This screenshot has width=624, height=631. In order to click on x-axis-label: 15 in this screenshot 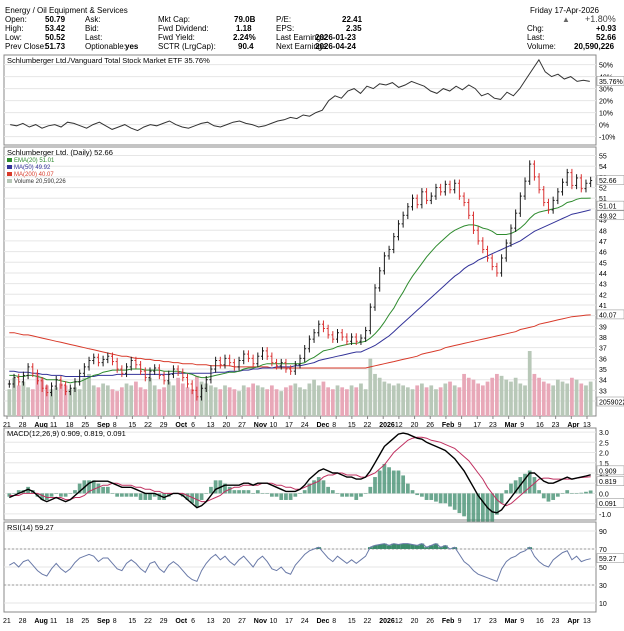, I will do `click(352, 425)`.